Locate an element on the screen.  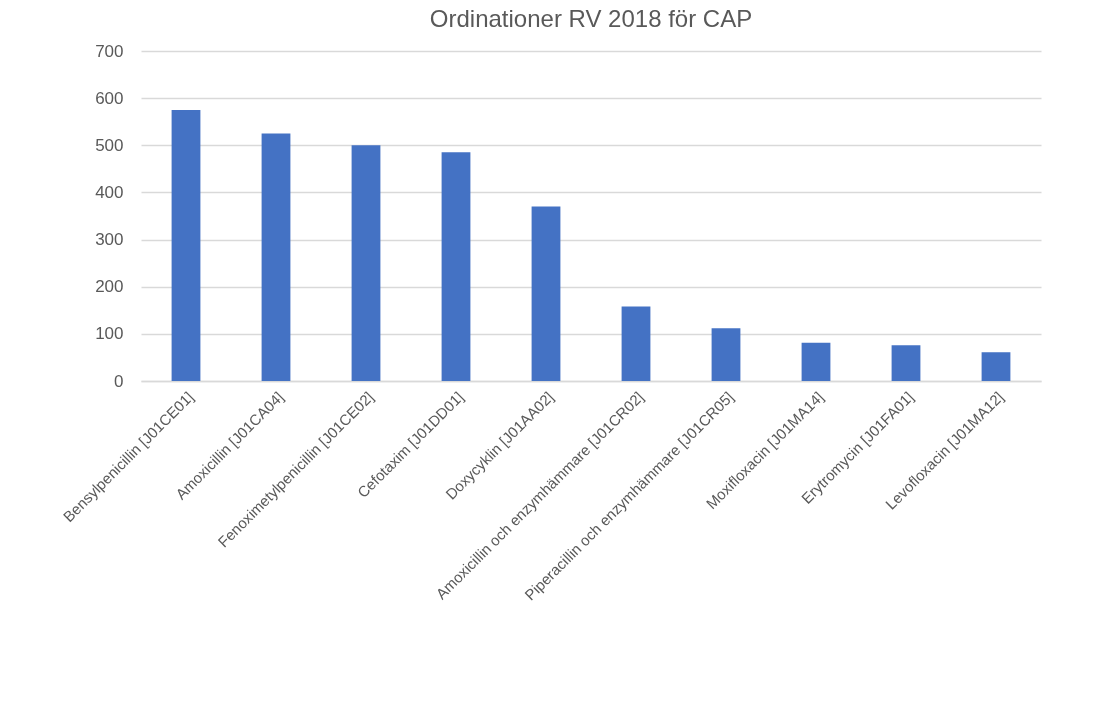
y-tick-label: 400 is located at coordinates (109, 192).